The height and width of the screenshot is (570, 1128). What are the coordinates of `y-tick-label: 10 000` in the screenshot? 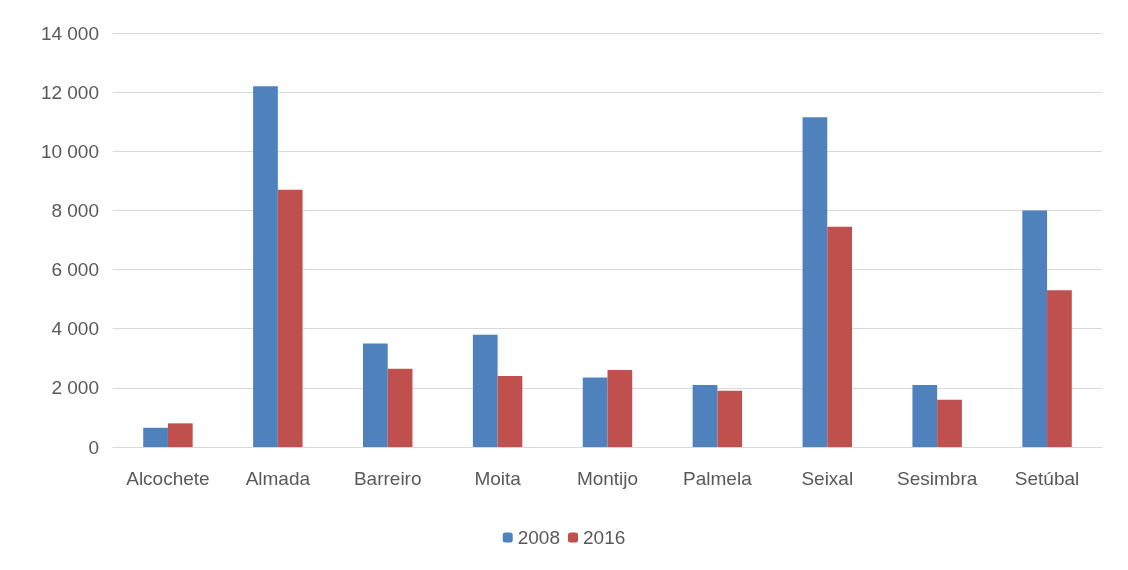 It's located at (69, 151).